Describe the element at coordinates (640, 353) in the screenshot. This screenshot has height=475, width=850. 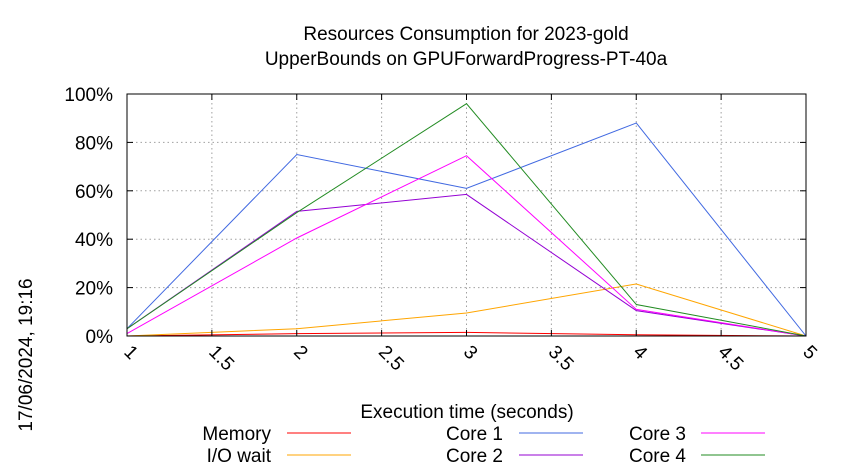
I see `x-tick-label: 4` at that location.